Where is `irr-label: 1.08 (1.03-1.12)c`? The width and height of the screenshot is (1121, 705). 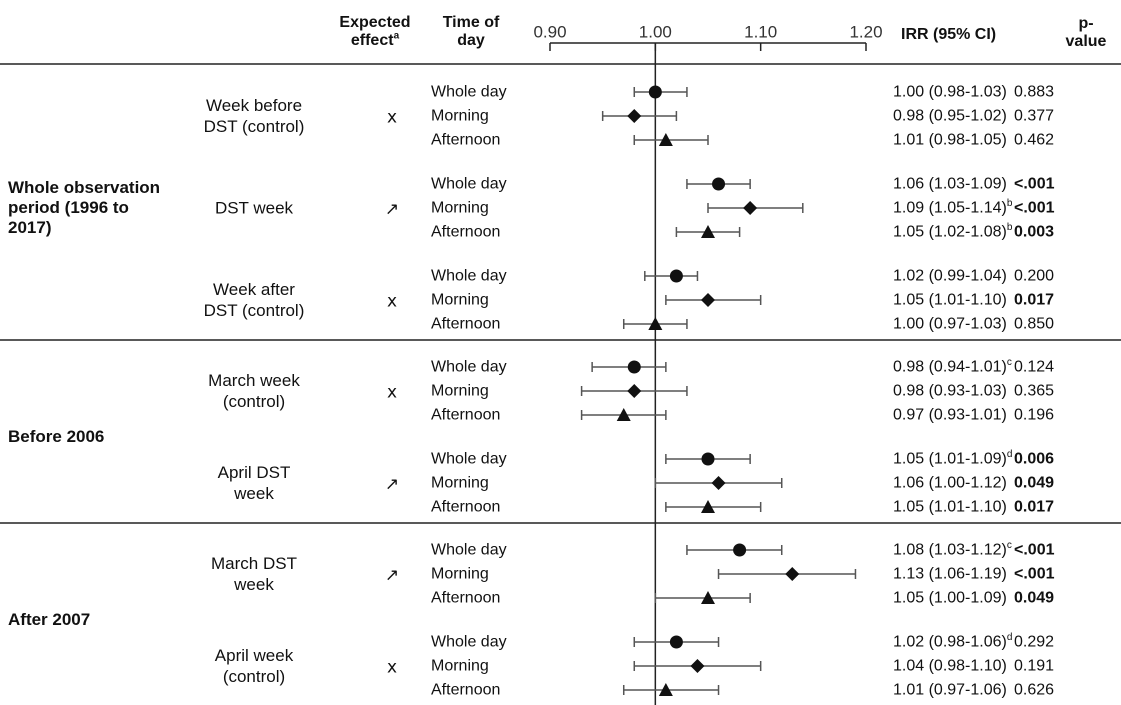 irr-label: 1.08 (1.03-1.12)c is located at coordinates (952, 550).